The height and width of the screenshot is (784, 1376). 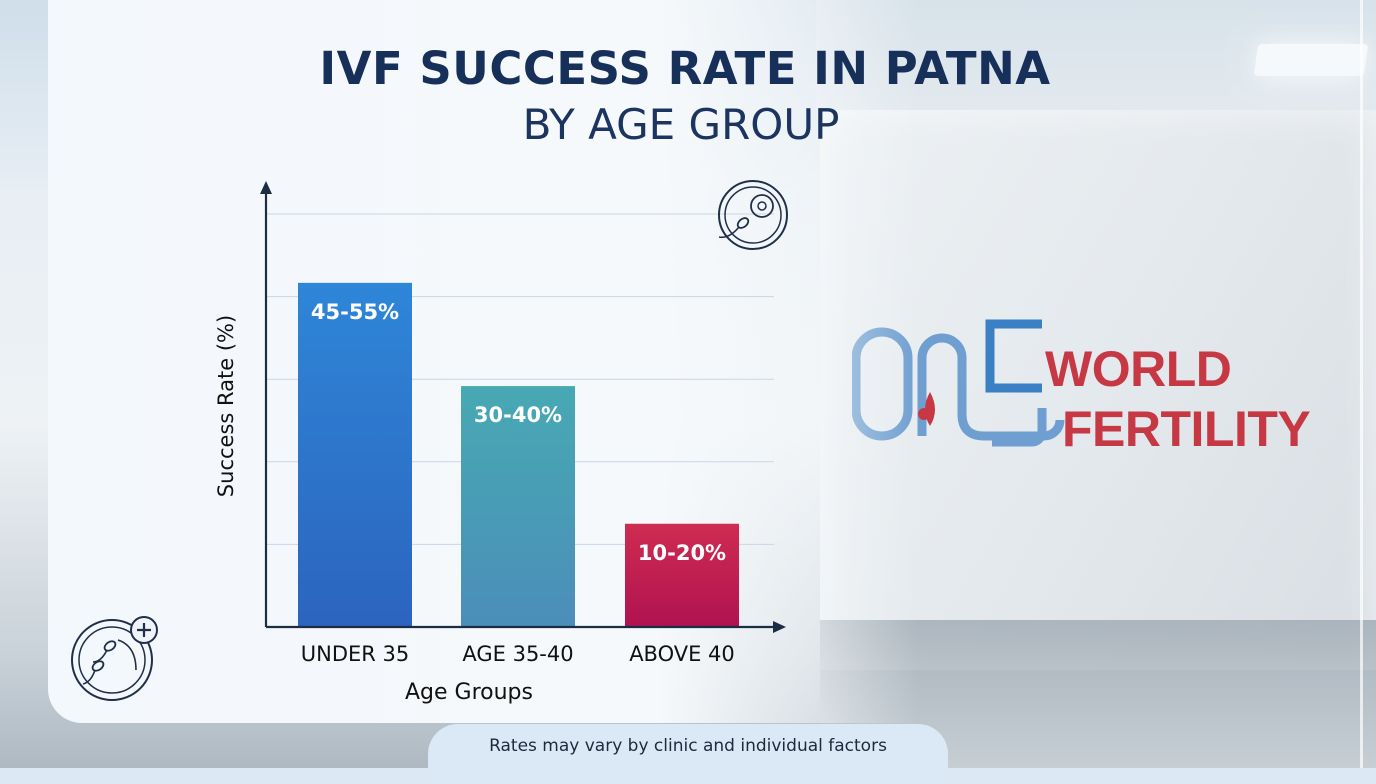 I want to click on bar-value-label: 10-20%, so click(x=682, y=553).